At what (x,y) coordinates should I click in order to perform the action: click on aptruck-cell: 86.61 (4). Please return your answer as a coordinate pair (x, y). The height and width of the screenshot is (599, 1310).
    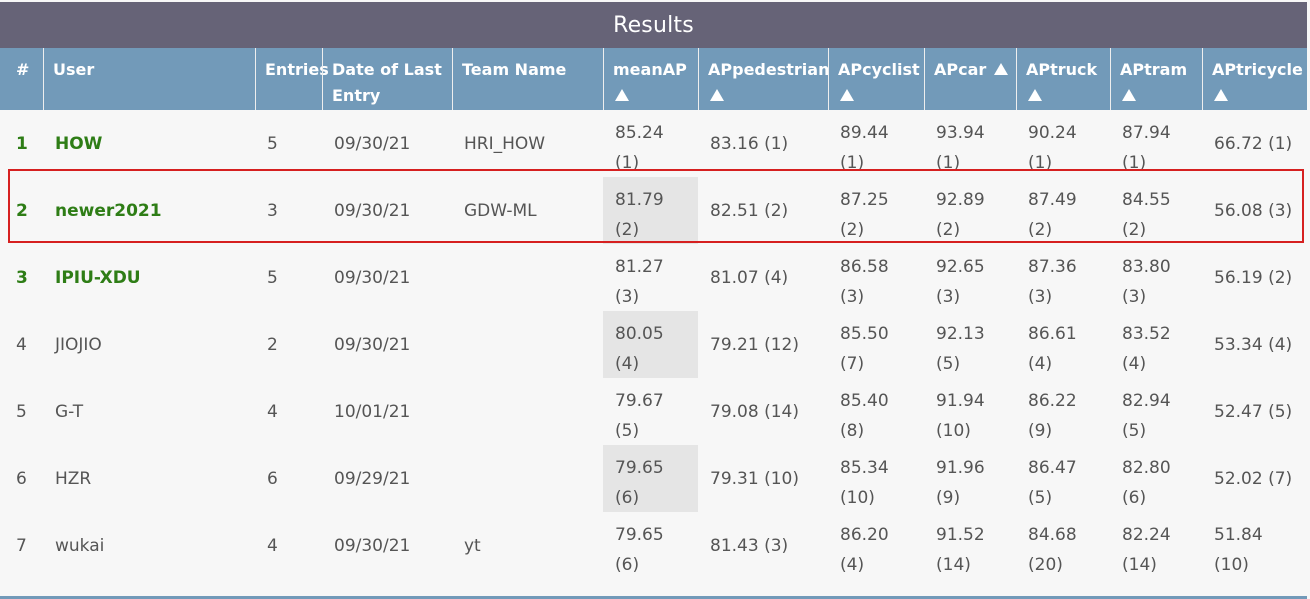
    Looking at the image, I should click on (1063, 344).